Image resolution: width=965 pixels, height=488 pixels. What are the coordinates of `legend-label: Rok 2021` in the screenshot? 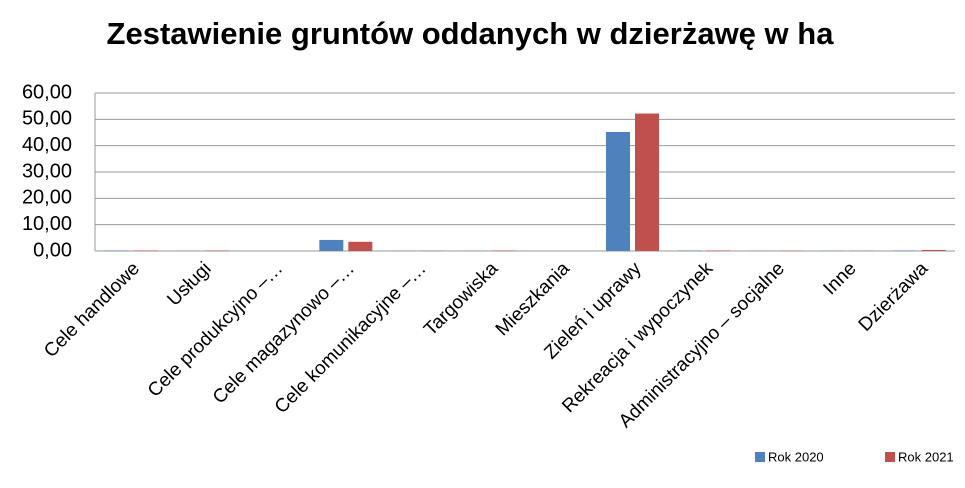 It's located at (926, 456).